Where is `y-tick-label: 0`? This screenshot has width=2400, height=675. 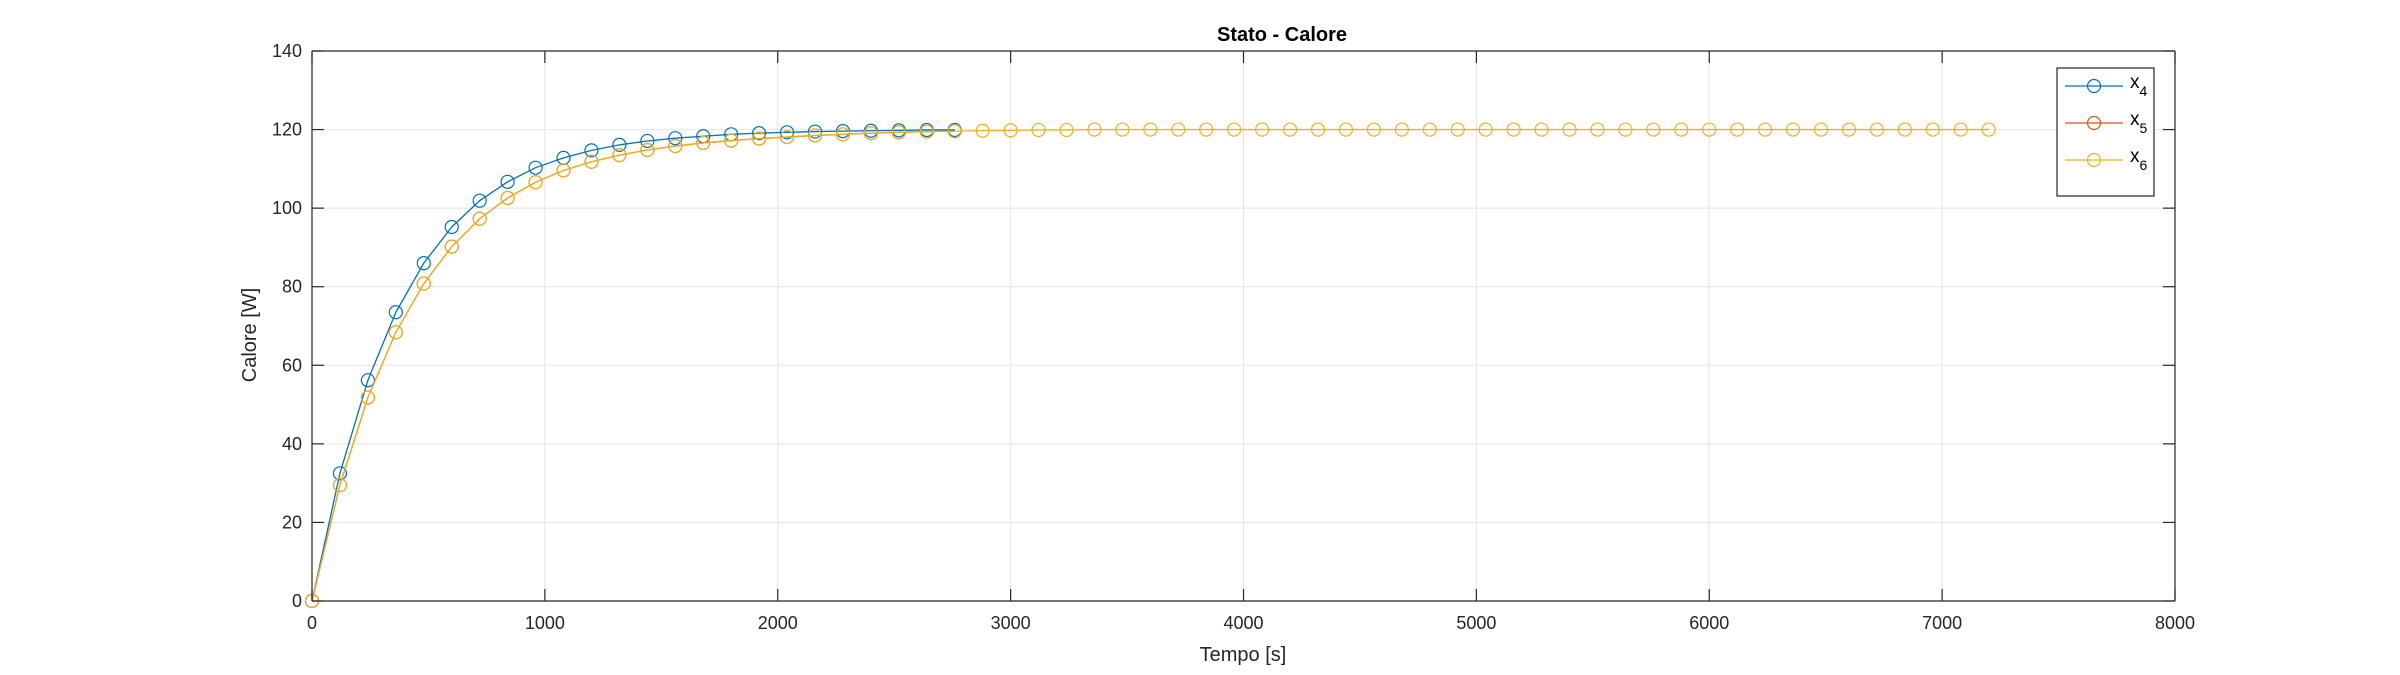 y-tick-label: 0 is located at coordinates (297, 601).